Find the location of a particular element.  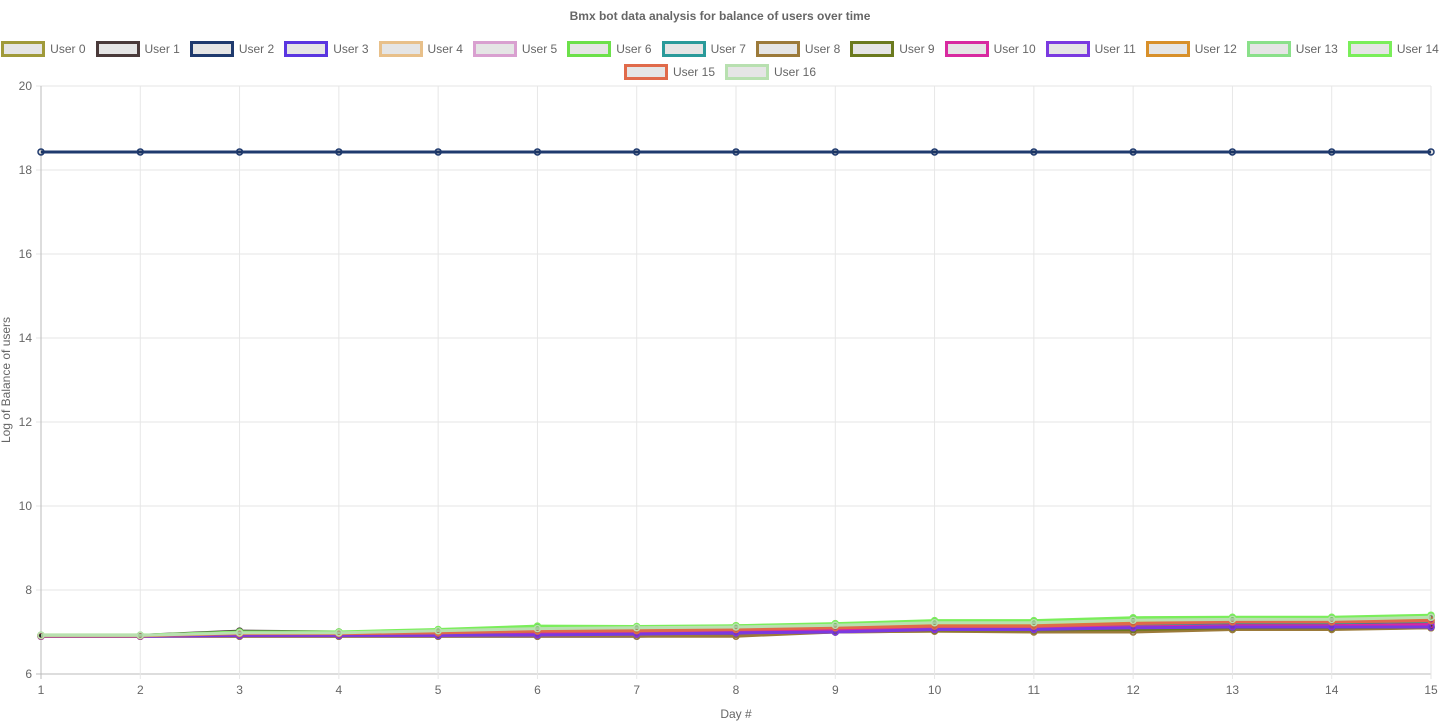

x-tick-label: 2 is located at coordinates (140, 690).